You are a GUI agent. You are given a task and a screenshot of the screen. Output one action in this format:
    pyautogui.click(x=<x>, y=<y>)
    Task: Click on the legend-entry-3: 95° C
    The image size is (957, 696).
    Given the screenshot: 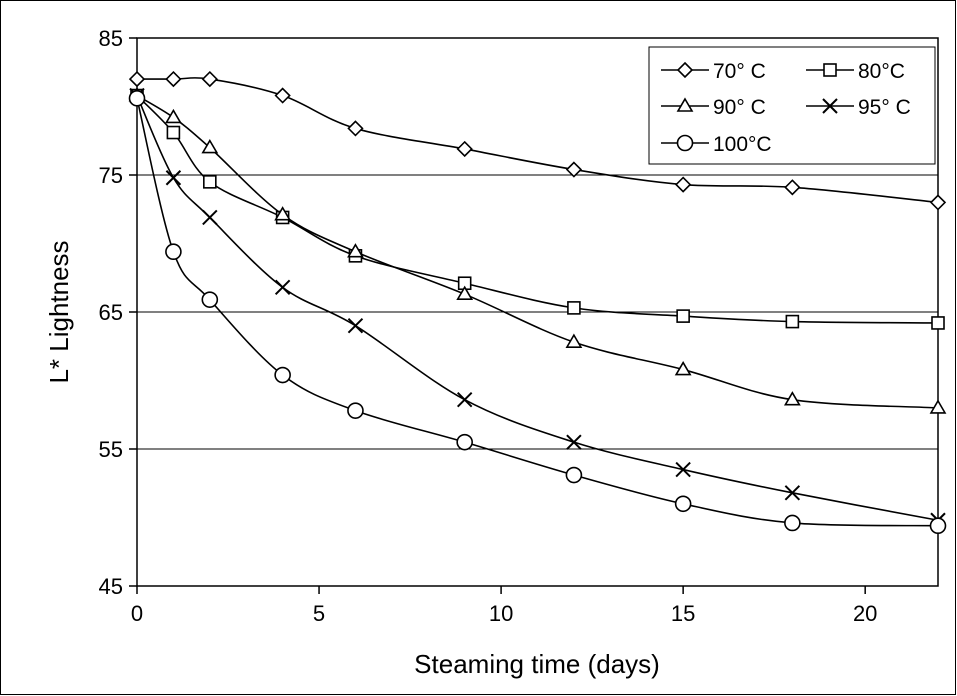 What is the action you would take?
    pyautogui.click(x=858, y=107)
    